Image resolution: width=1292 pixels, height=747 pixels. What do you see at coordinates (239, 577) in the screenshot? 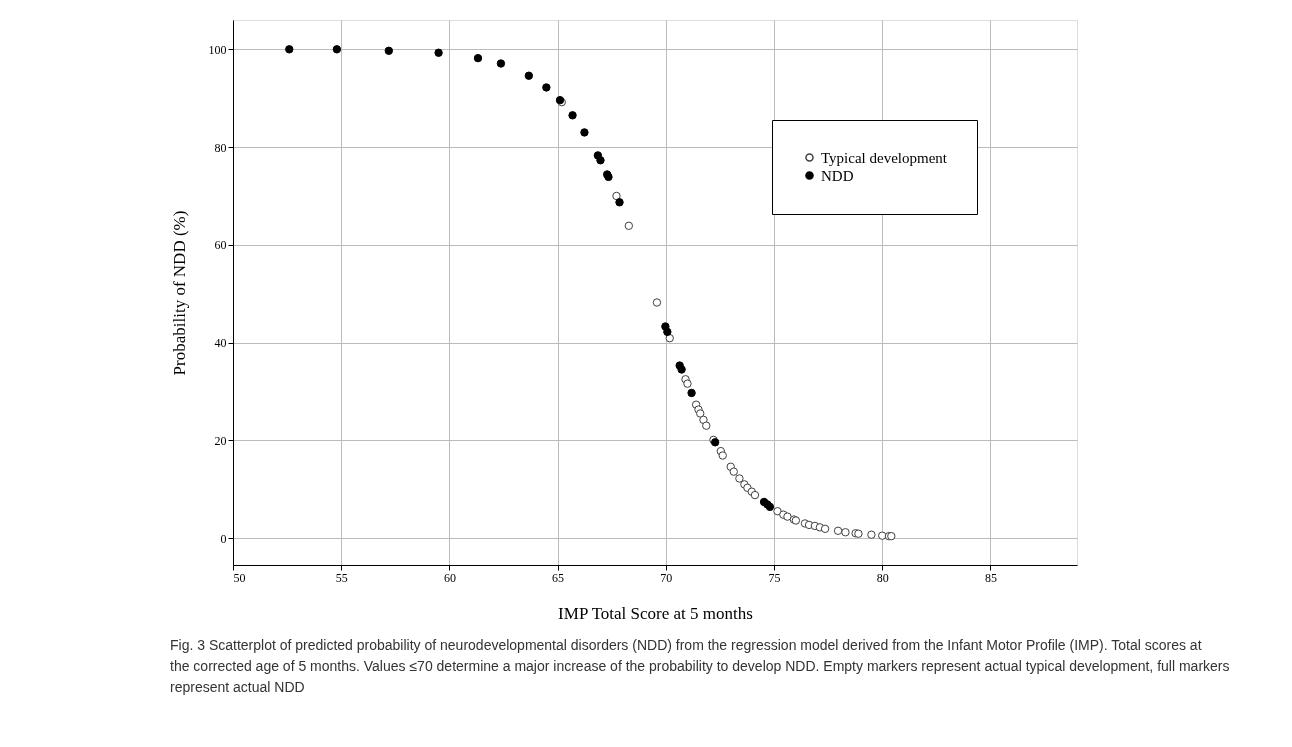
I see `x-tick-label: 50` at bounding box center [239, 577].